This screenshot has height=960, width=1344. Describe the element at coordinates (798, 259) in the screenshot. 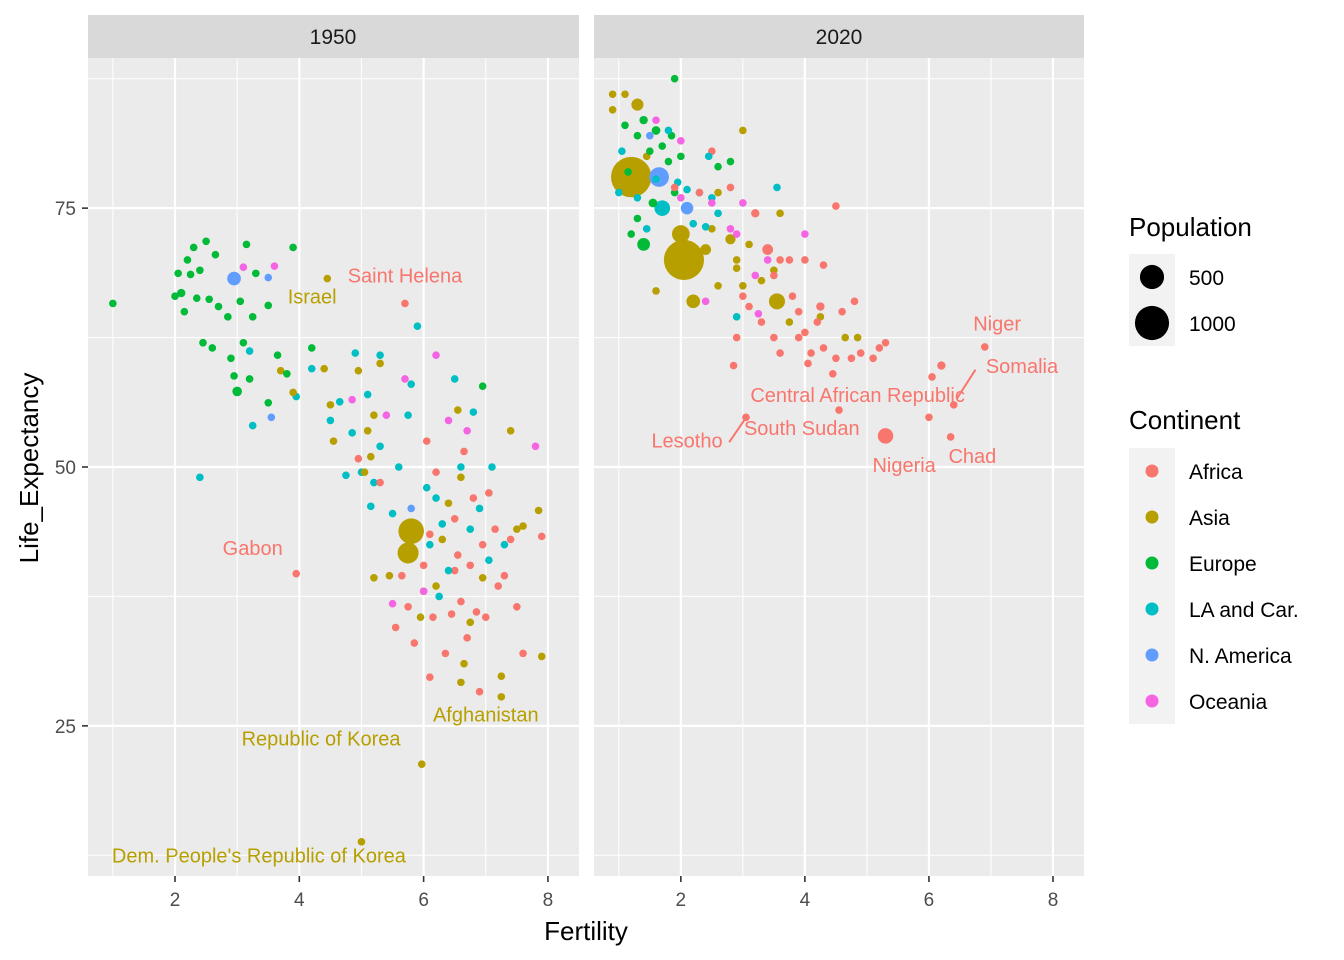

I see `data-points` at that location.